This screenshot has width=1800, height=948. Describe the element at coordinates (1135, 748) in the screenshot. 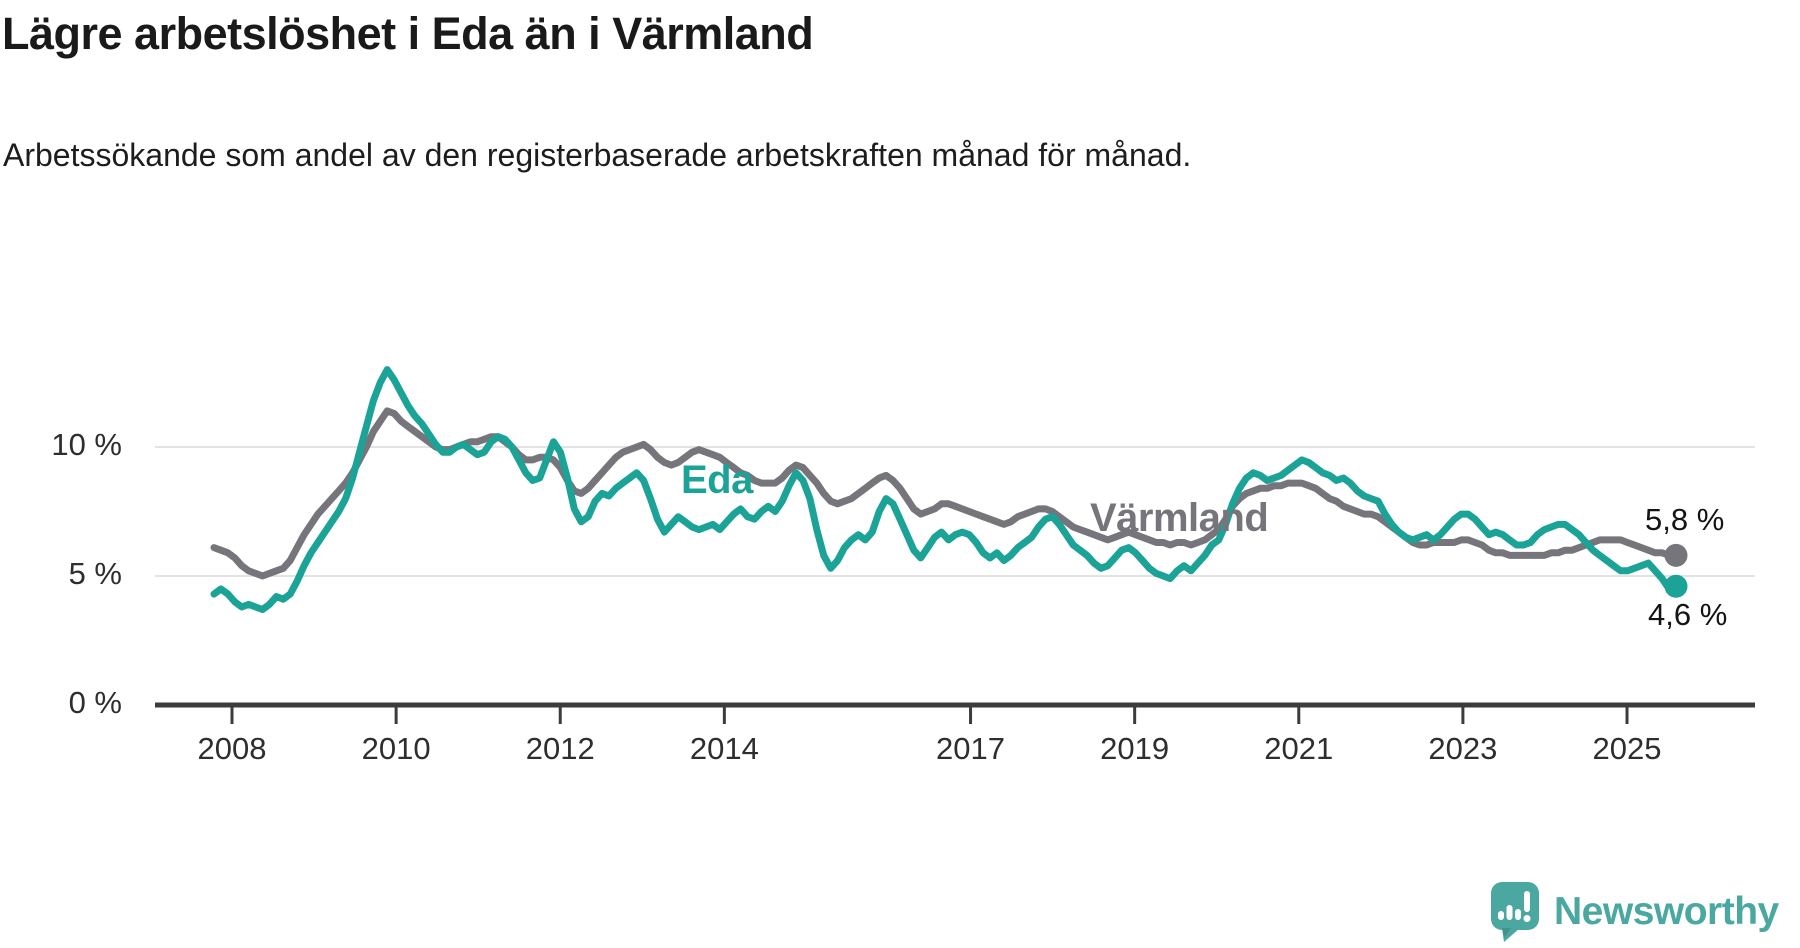

I see `x-tick-label-2019: 2019` at that location.